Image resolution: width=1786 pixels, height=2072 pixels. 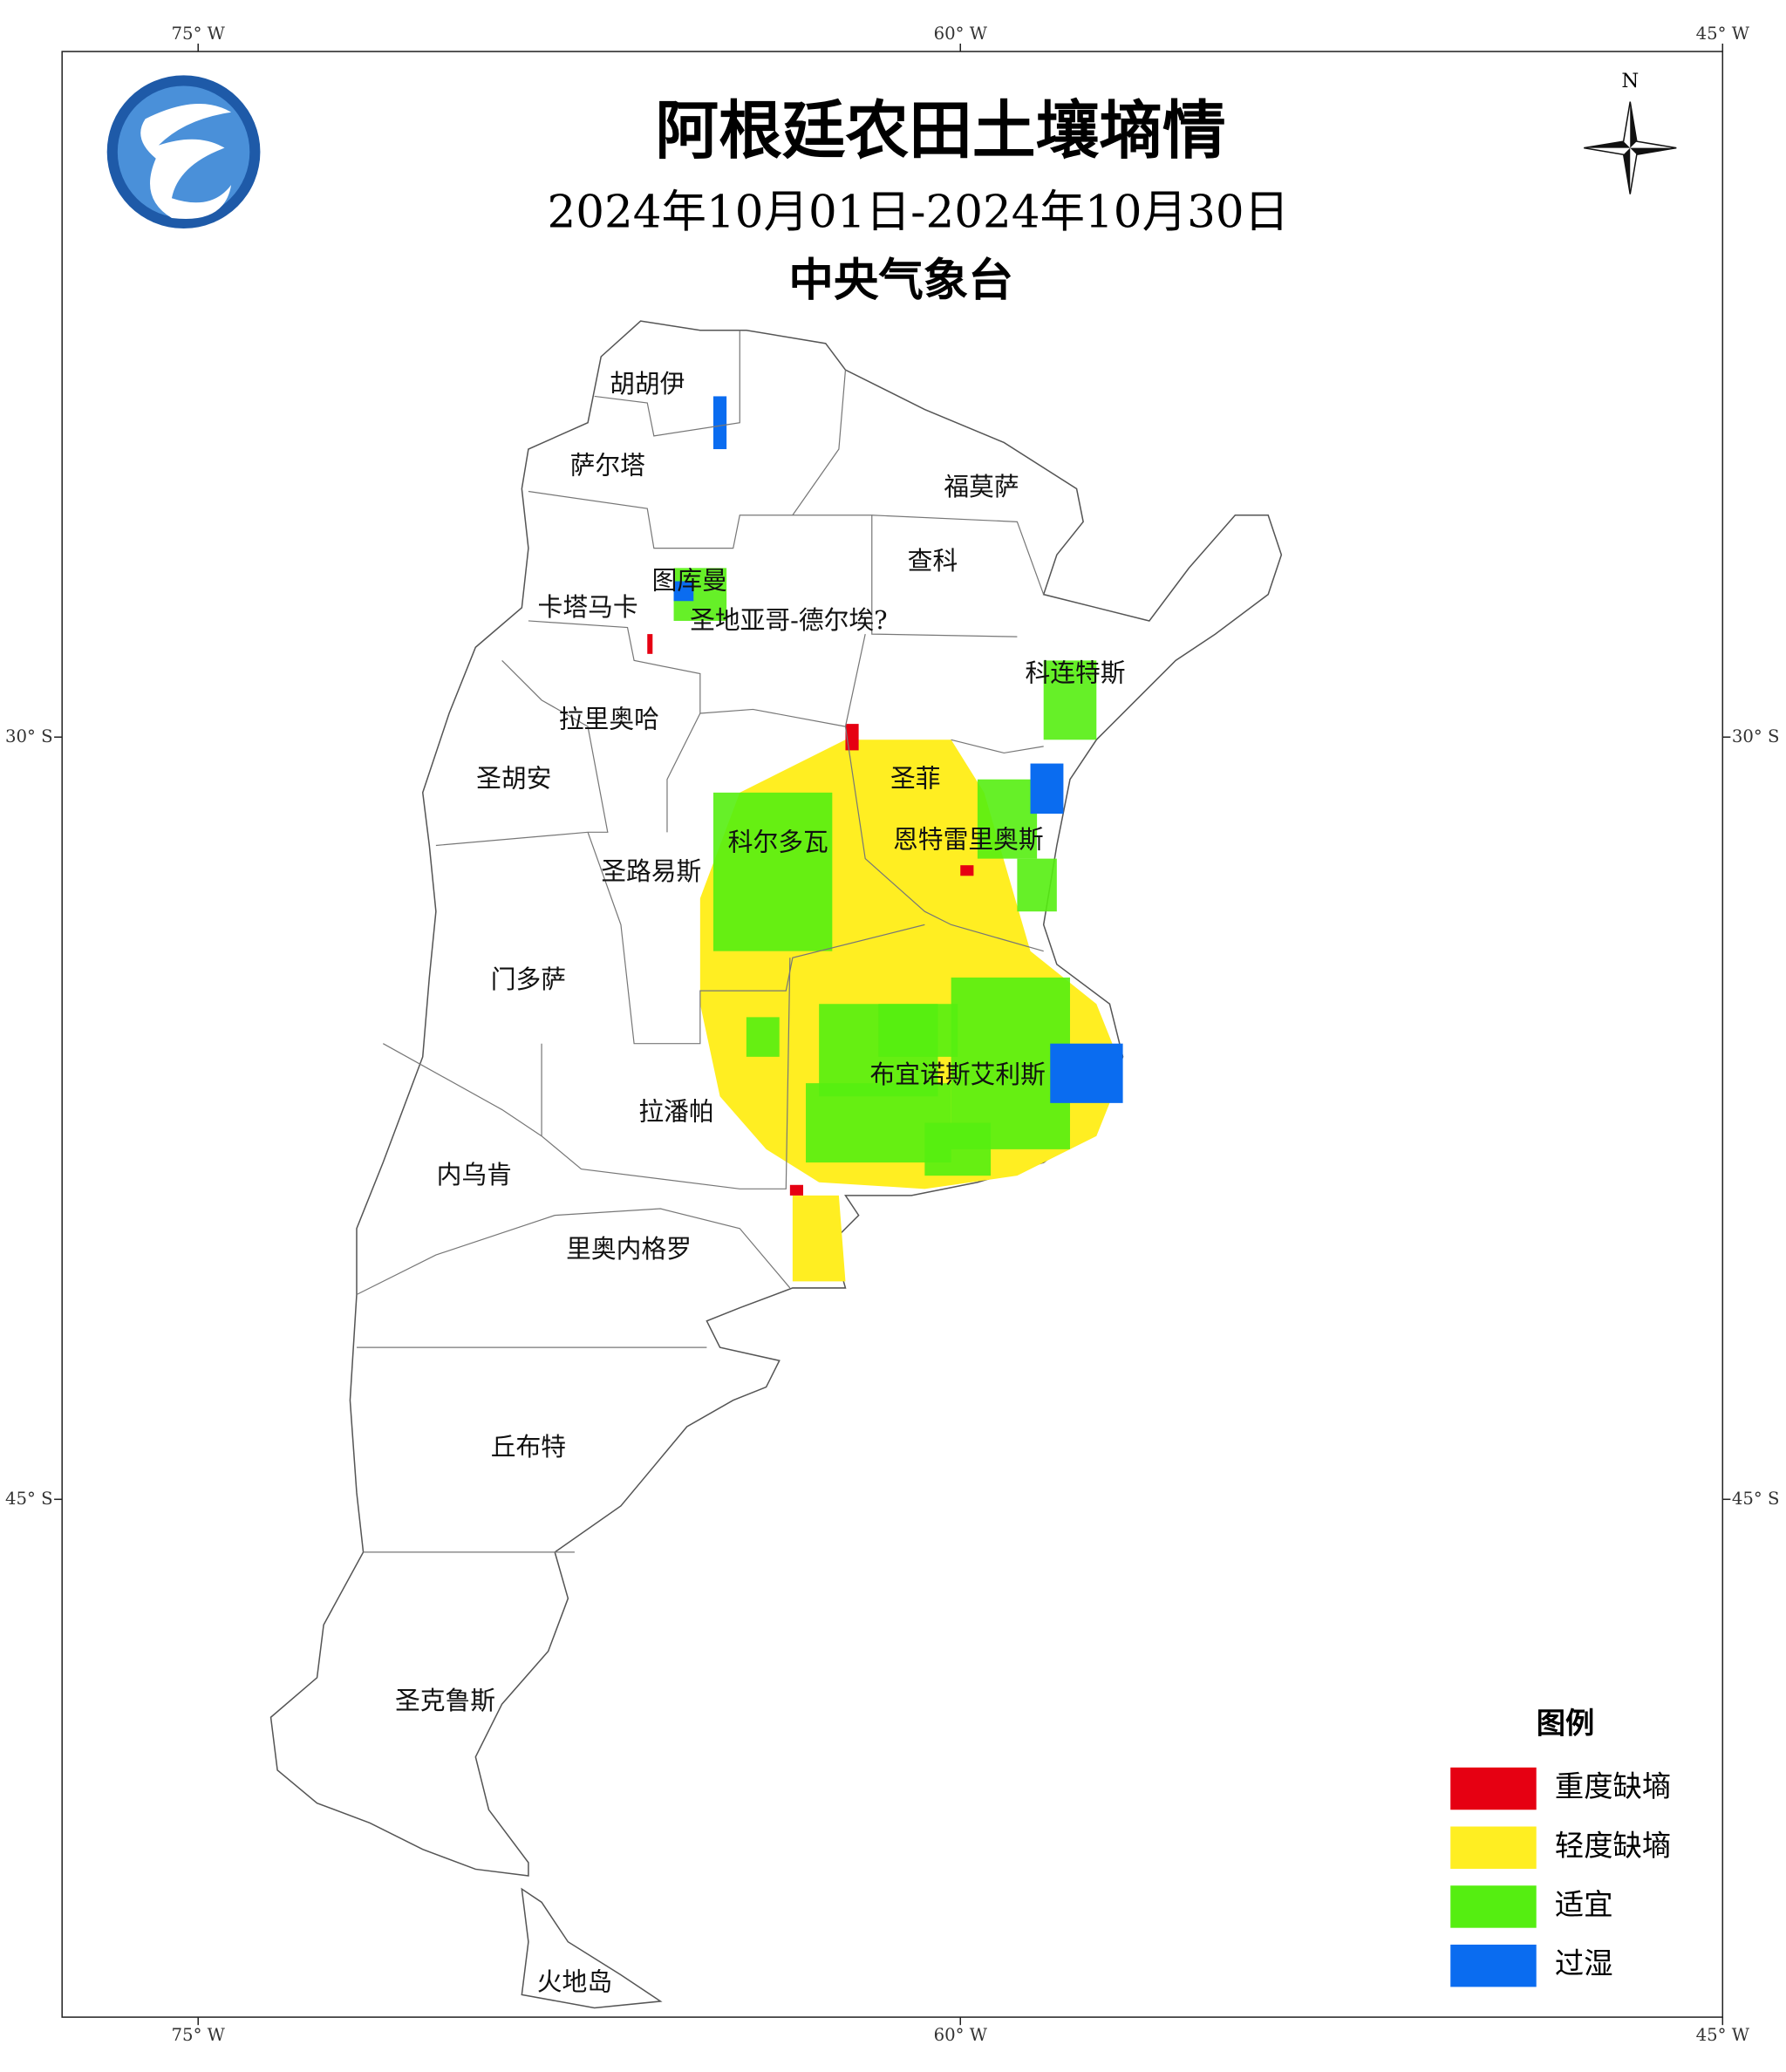 I want to click on title: 阿根廷农田土壤墒情, so click(x=940, y=131).